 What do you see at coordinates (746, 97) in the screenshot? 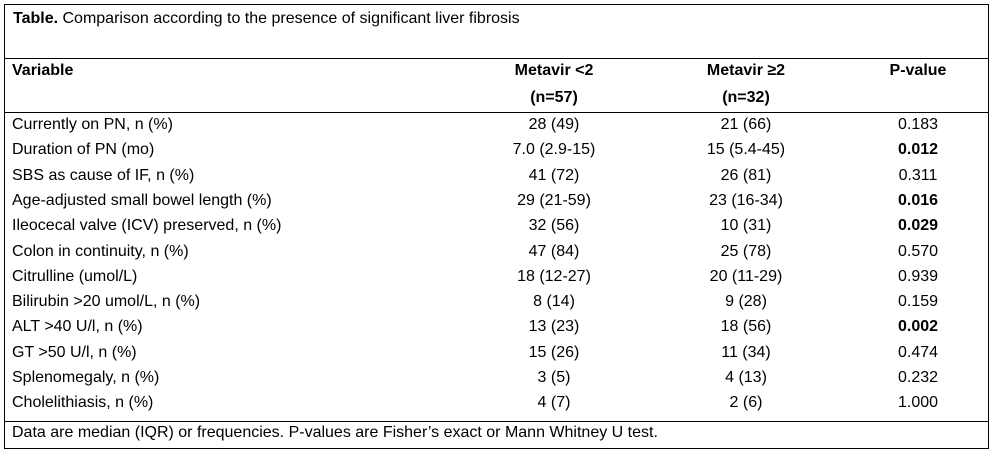
I see `header-metavir-ge2-n: (n=32)` at bounding box center [746, 97].